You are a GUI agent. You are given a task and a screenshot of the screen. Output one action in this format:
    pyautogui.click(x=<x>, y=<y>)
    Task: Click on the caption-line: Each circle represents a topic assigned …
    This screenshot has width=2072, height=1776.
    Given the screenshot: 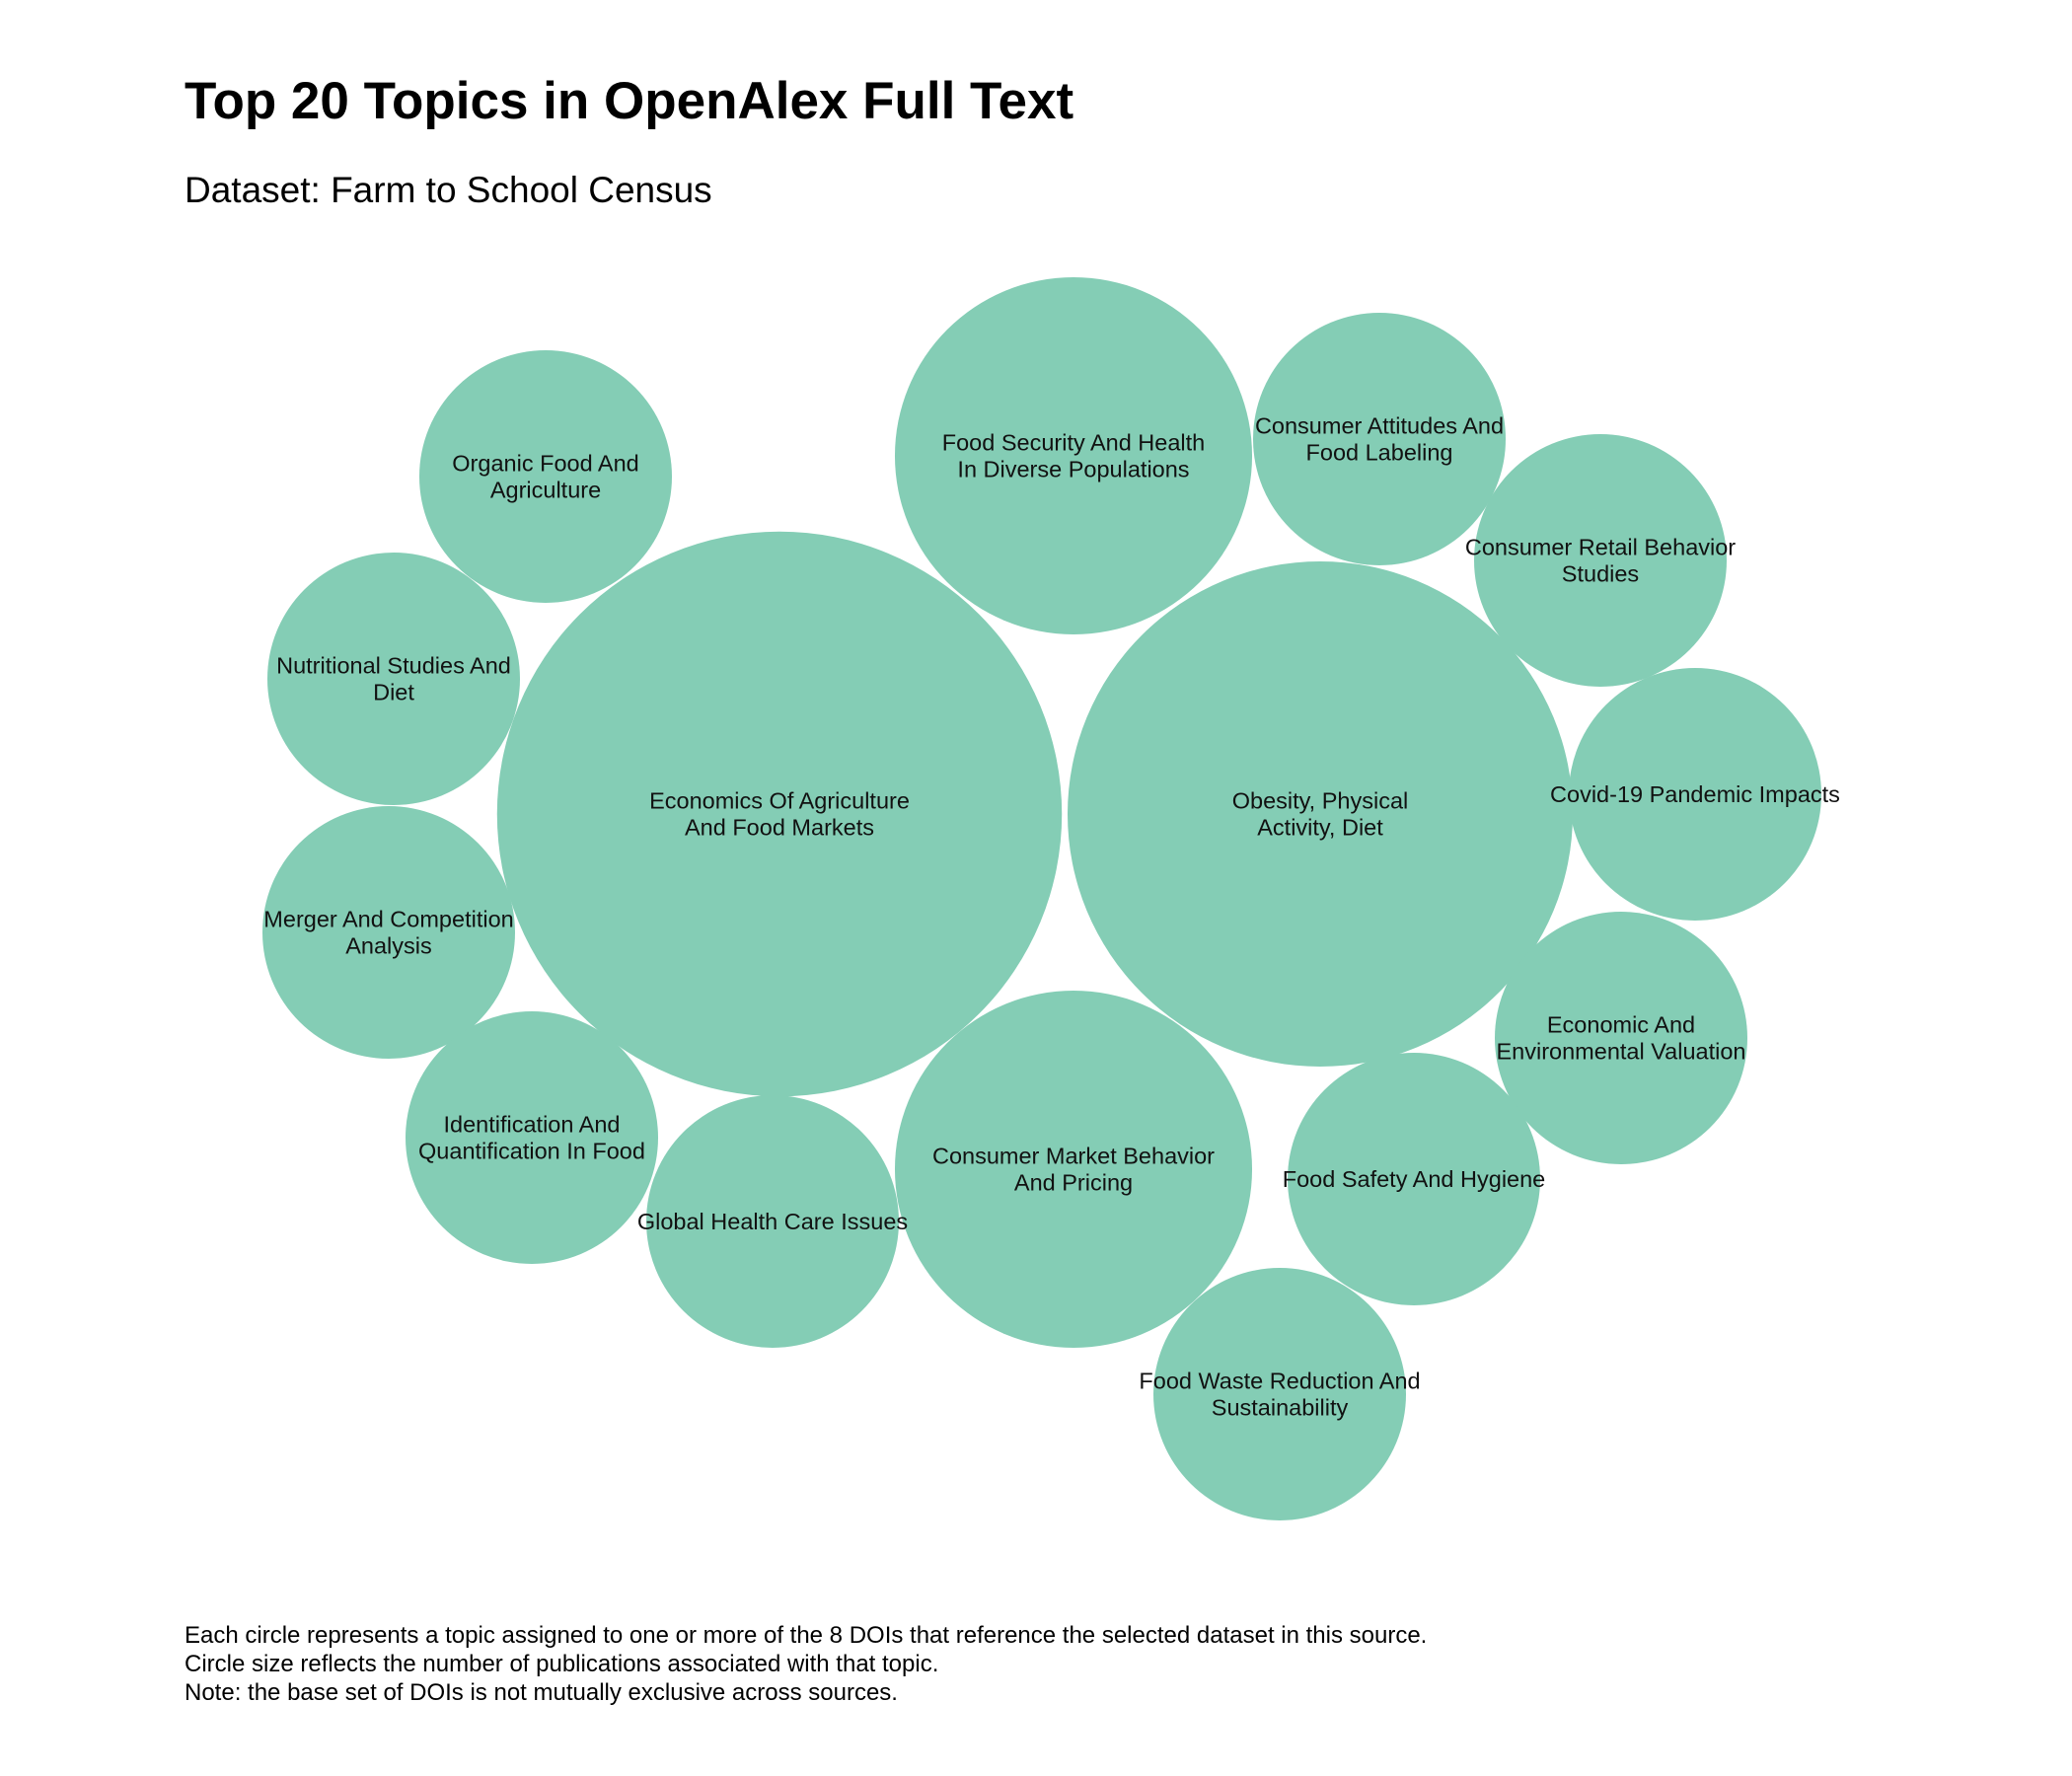 What is the action you would take?
    pyautogui.click(x=807, y=1636)
    